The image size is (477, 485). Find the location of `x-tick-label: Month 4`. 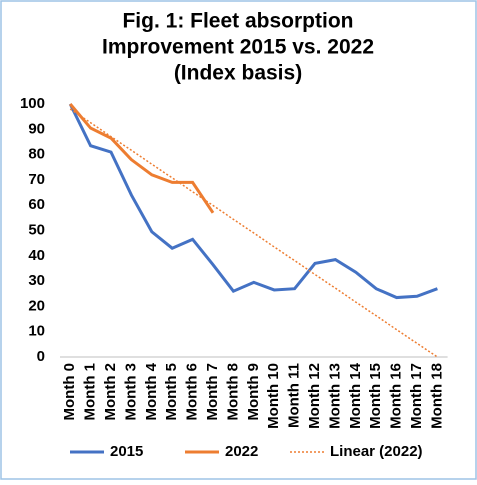

x-tick-label: Month 4 is located at coordinates (151, 391).